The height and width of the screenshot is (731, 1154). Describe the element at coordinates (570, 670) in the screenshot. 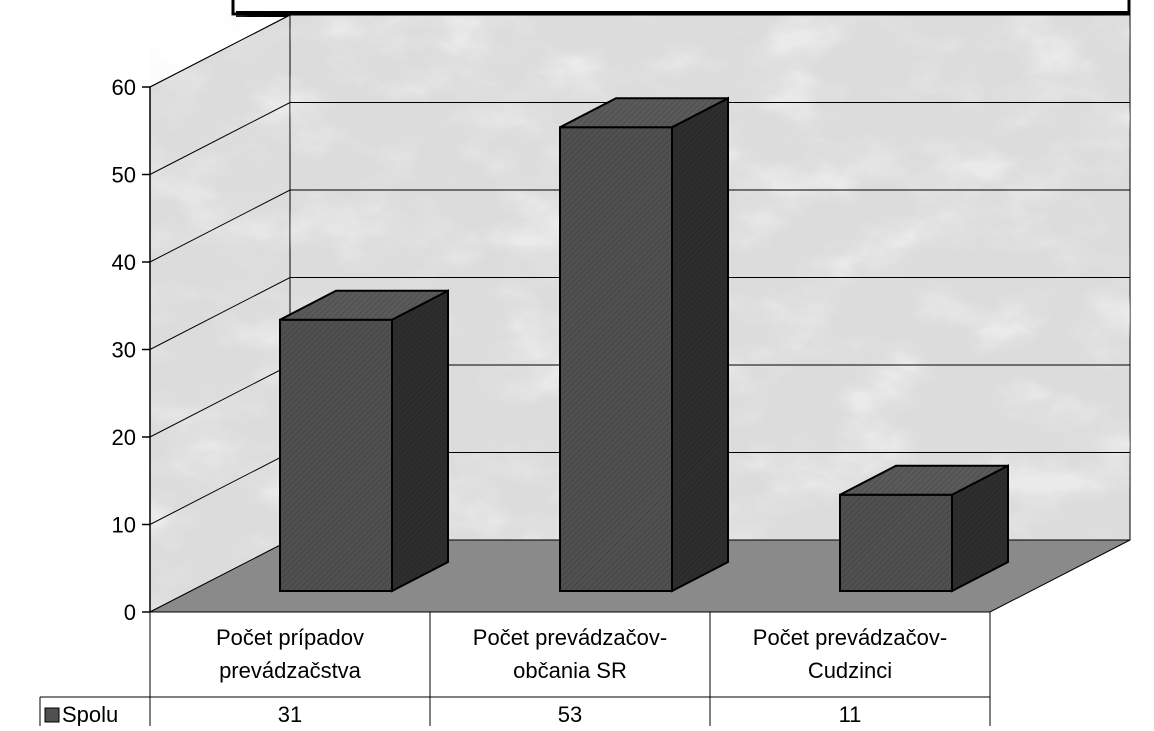

I see `x-category-label: občania SR` at that location.